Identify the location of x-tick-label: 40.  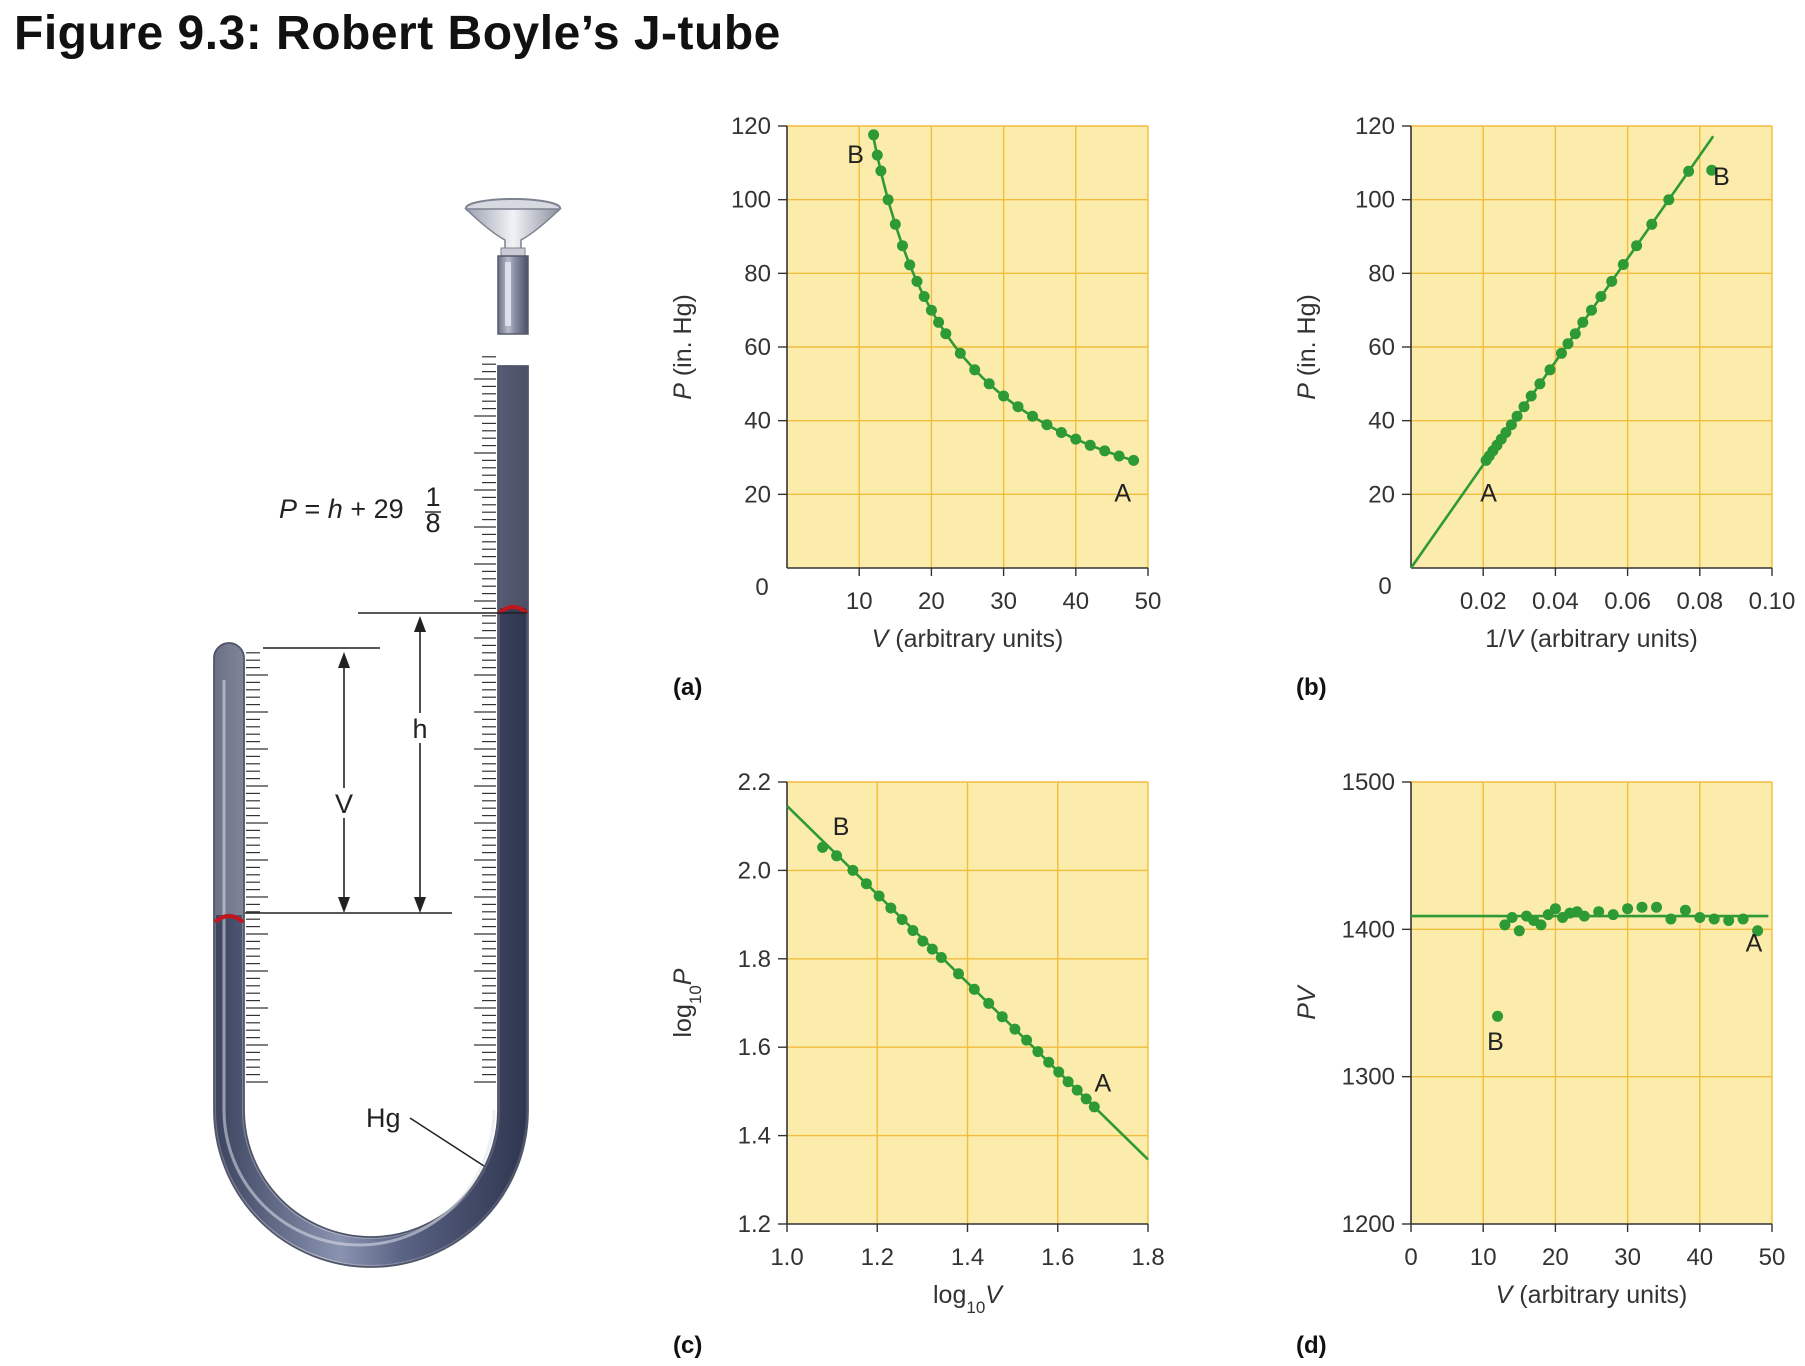
(1699, 1257).